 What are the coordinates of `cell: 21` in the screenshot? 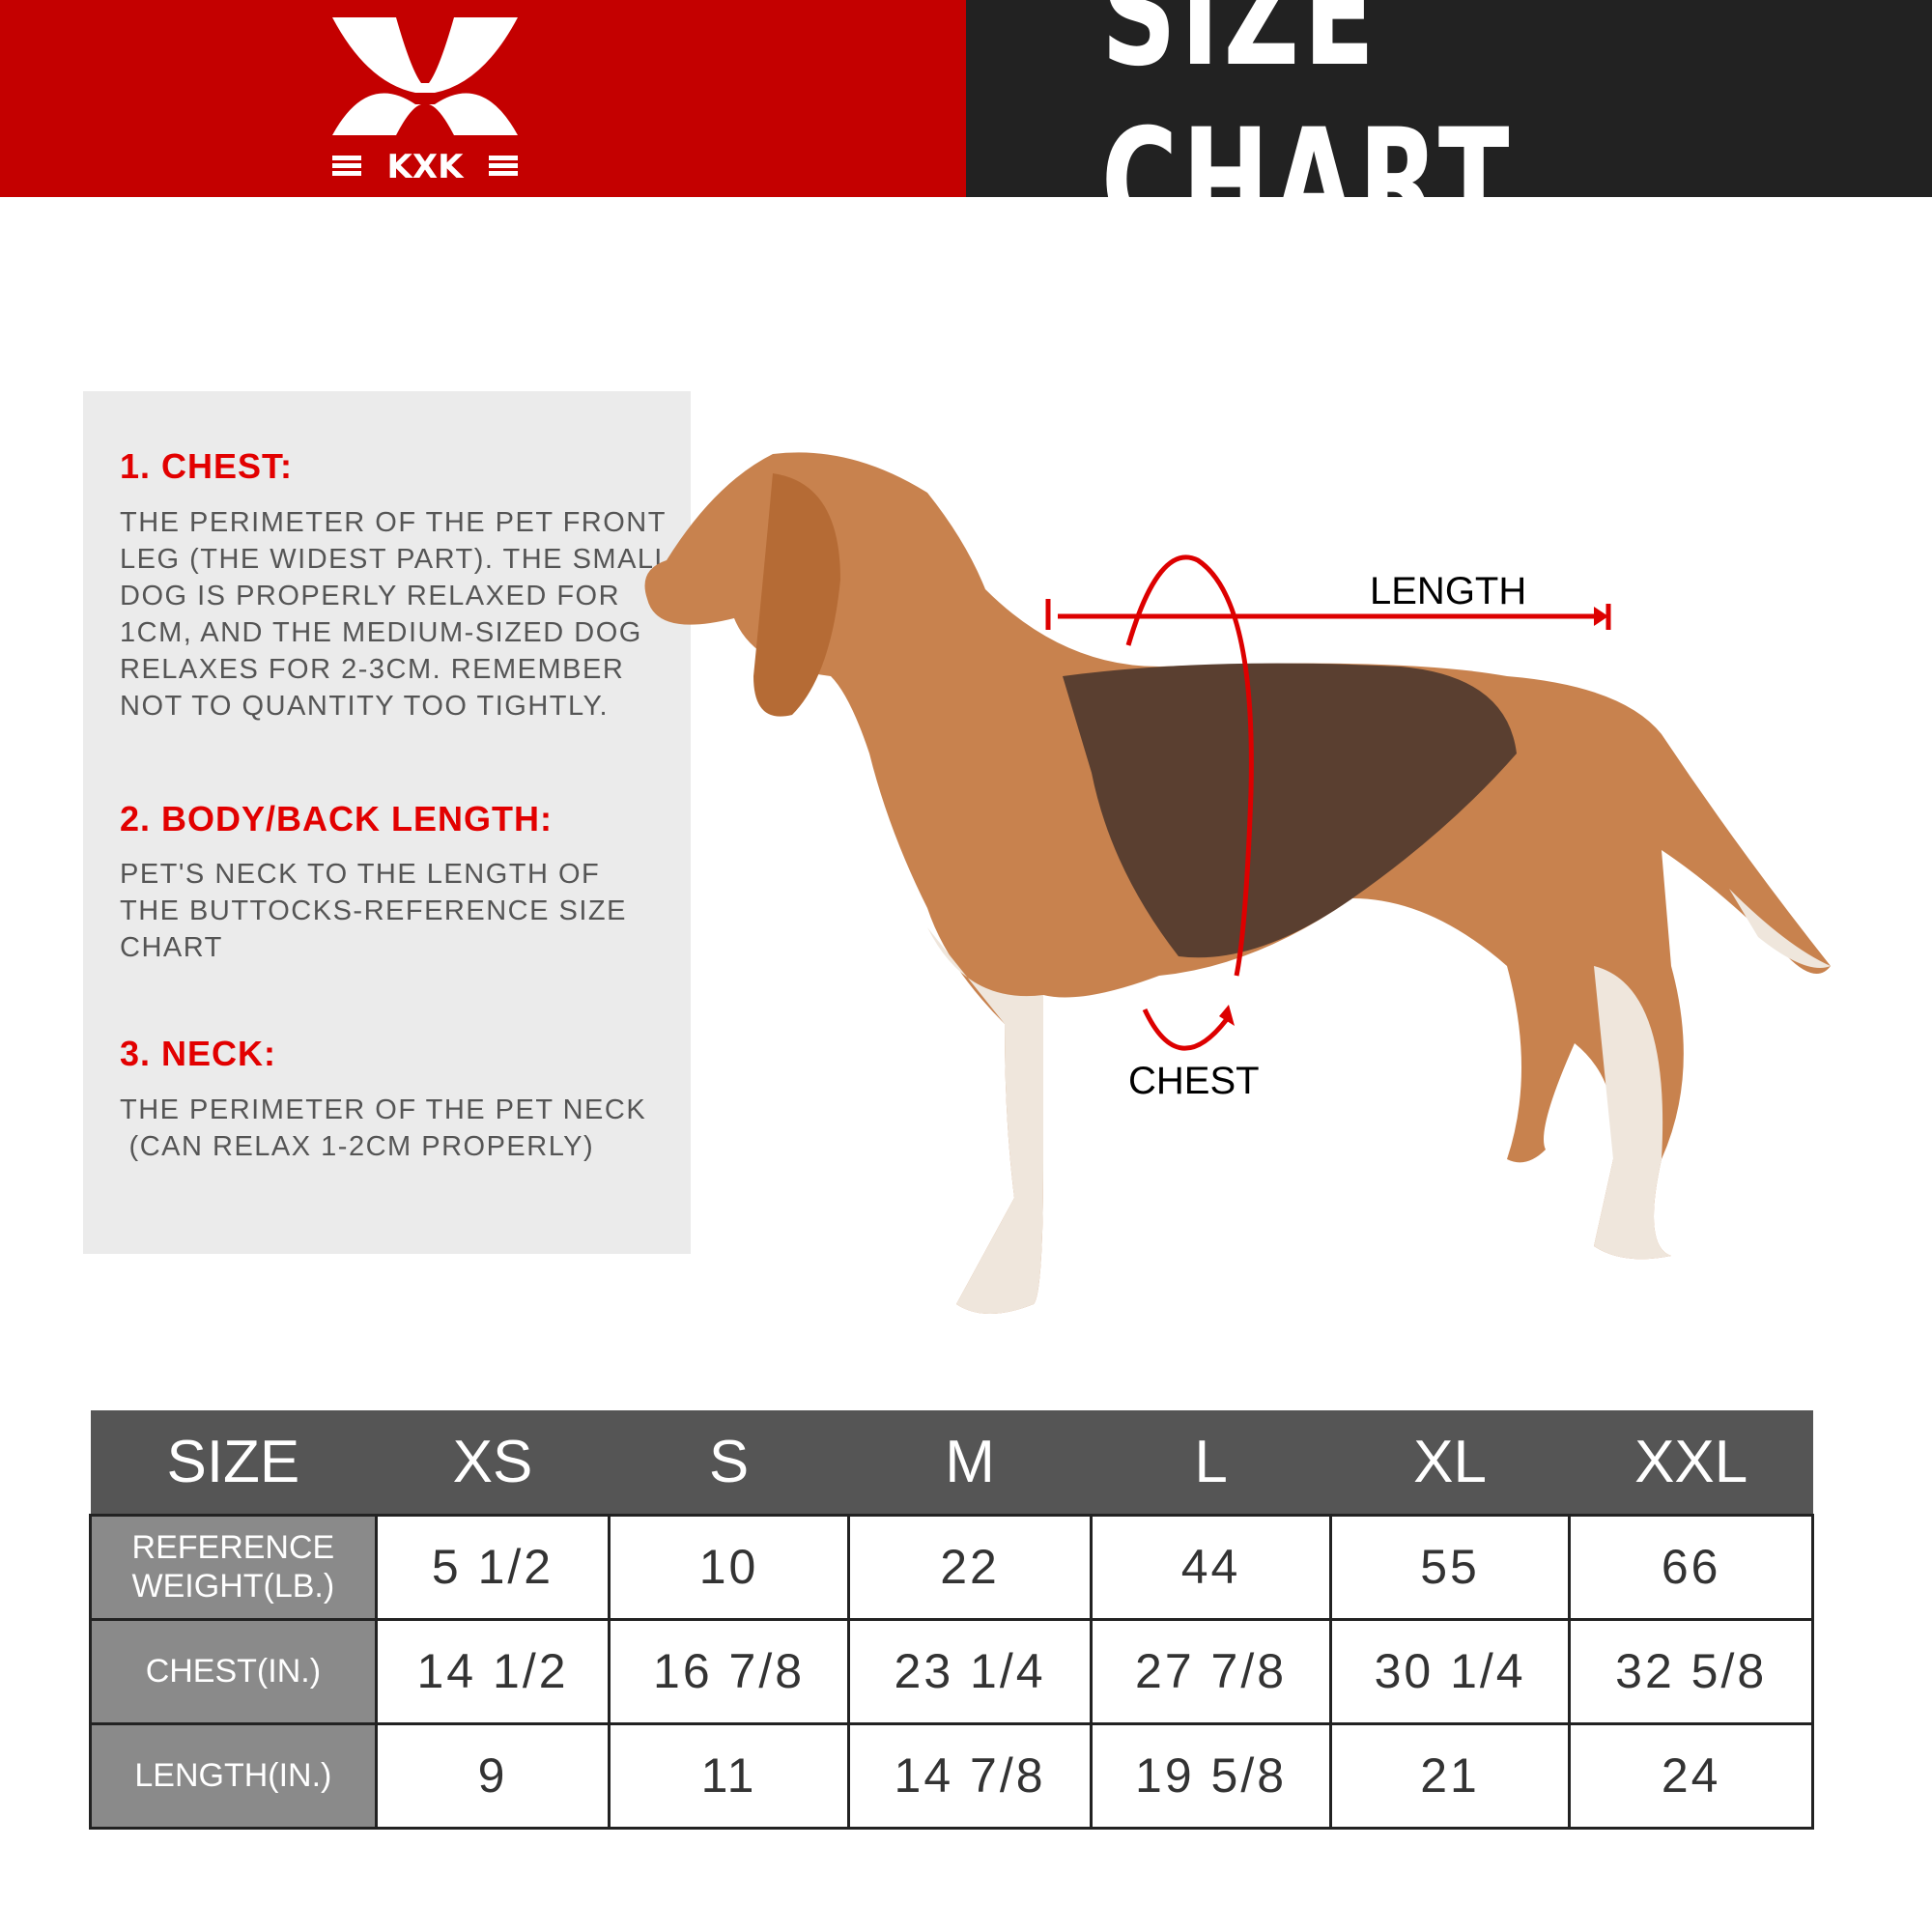 It's located at (1450, 1775).